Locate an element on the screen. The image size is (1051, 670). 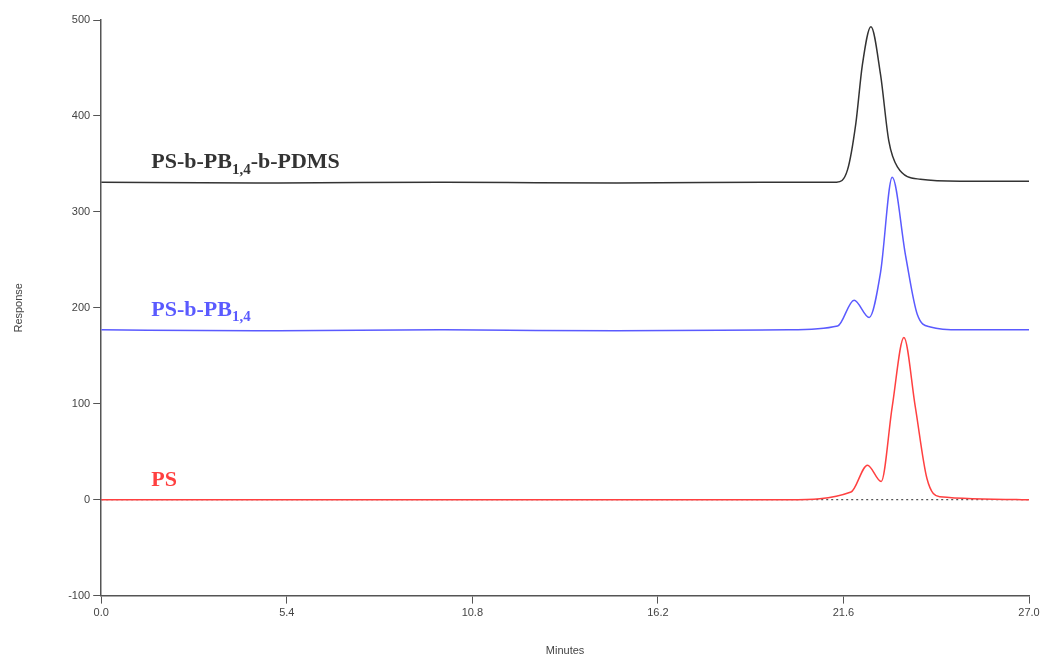
y-tick-label: 0 is located at coordinates (87, 498).